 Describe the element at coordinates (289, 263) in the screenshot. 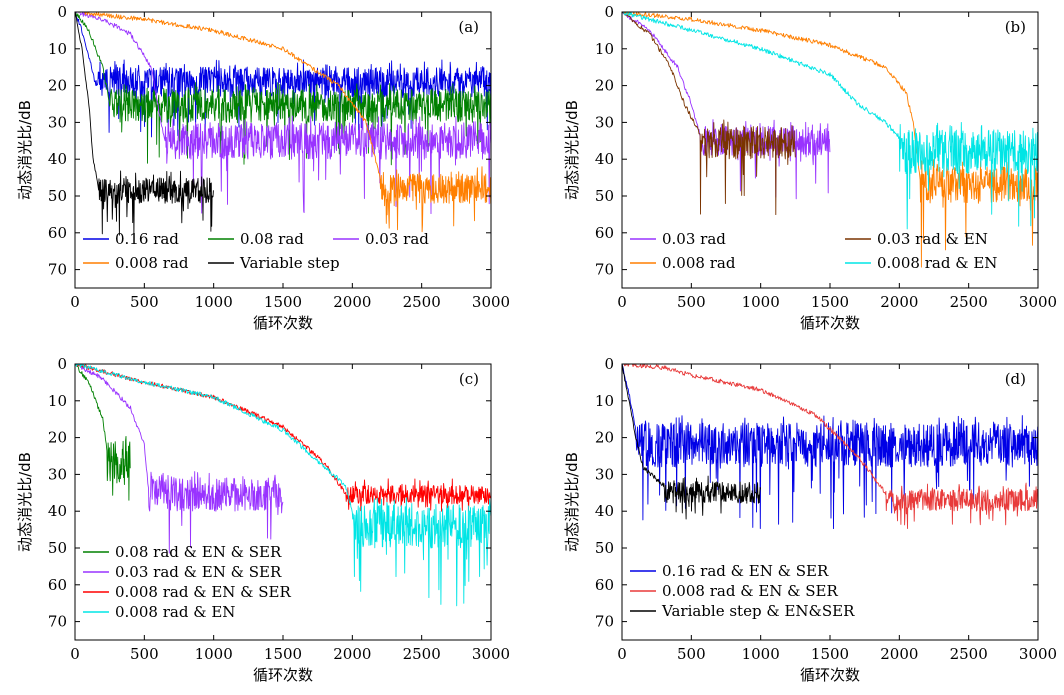

I see `legend-entry: Variable step` at that location.